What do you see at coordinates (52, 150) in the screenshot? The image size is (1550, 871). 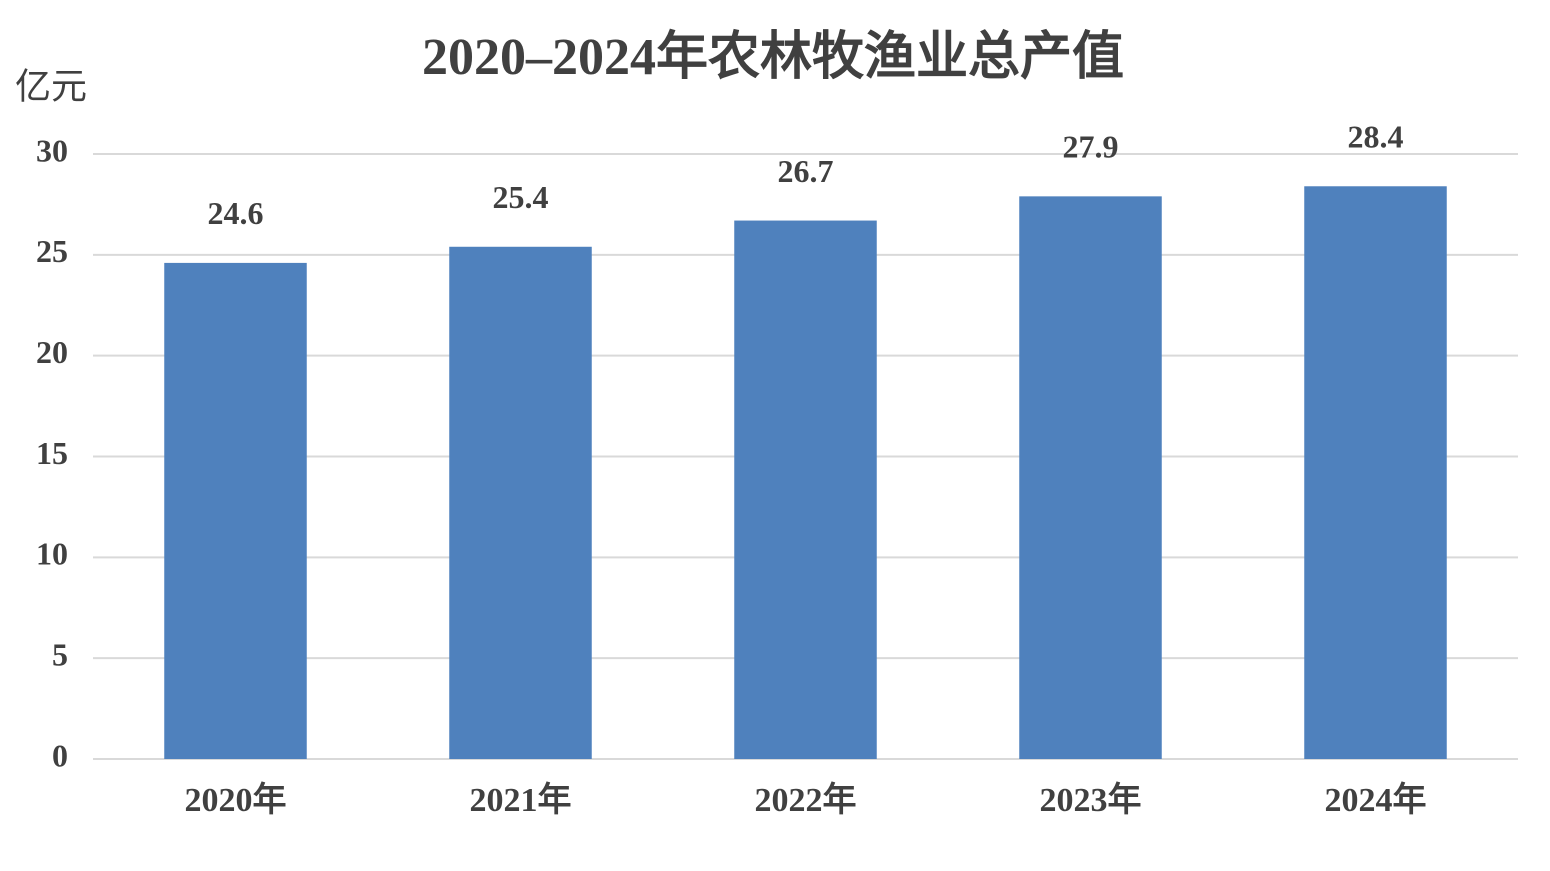 I see `y-tick-label: 30` at bounding box center [52, 150].